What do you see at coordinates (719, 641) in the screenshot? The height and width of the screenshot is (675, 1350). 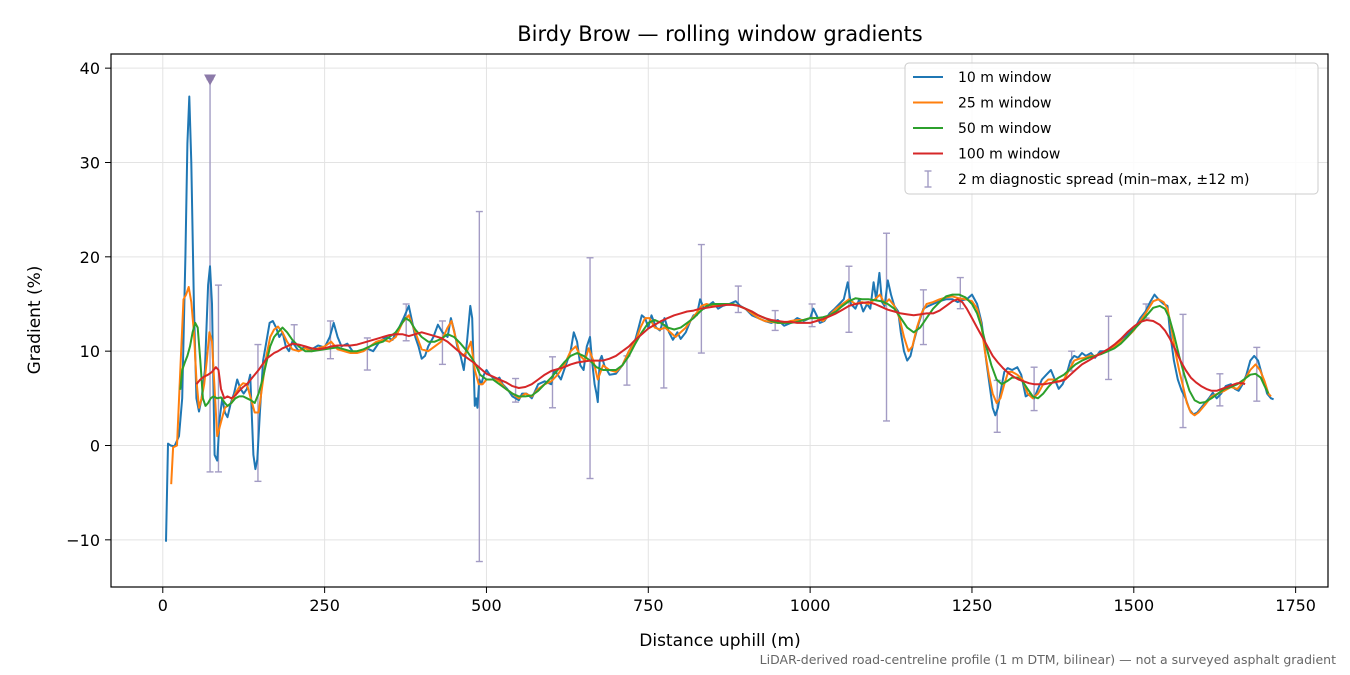 I see `x-axis-label: Distance uphill (m)` at bounding box center [719, 641].